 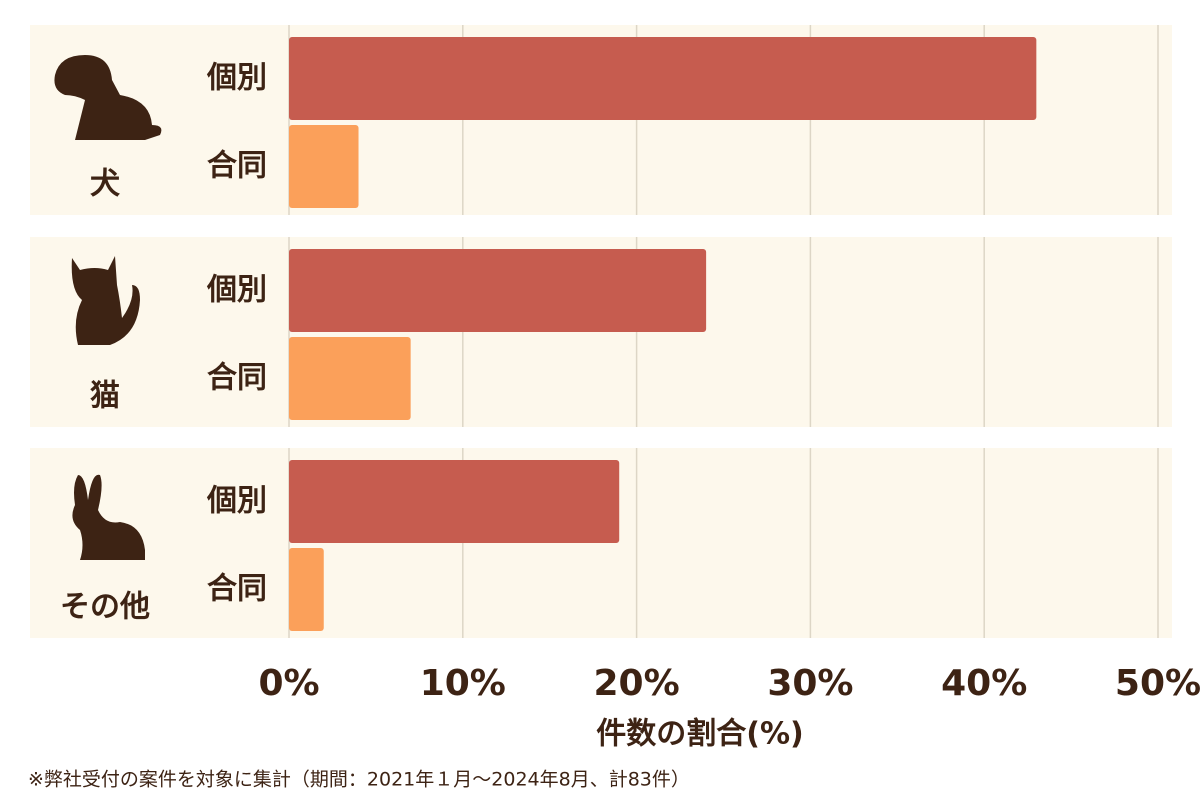 I want to click on x-tick-label: 0%, so click(x=288, y=683).